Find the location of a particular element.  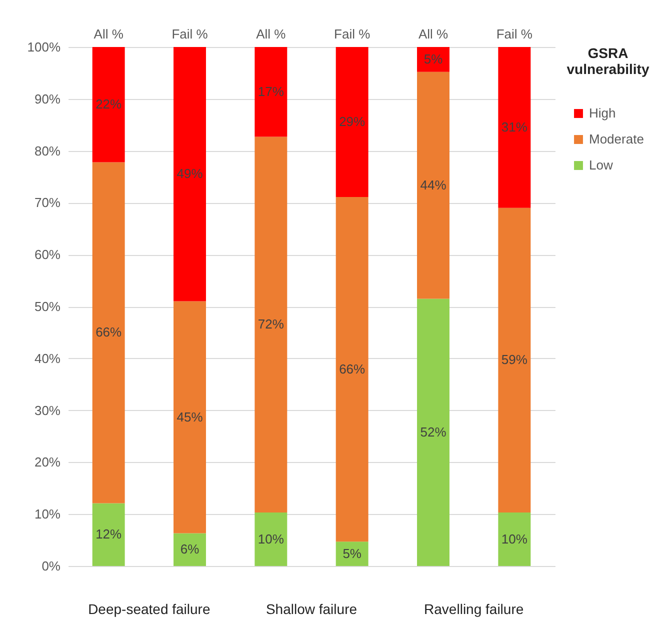

y-tick-label: 70% is located at coordinates (47, 202).